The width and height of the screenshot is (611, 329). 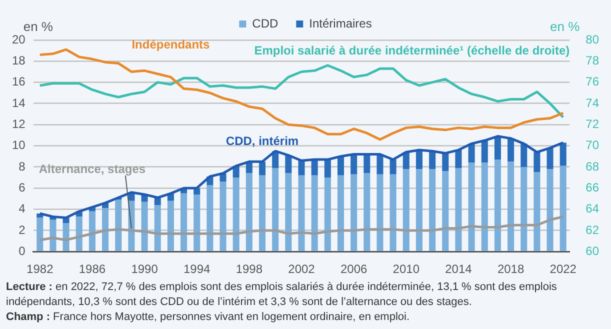 I want to click on y-tick-label: 2, so click(x=22, y=229).